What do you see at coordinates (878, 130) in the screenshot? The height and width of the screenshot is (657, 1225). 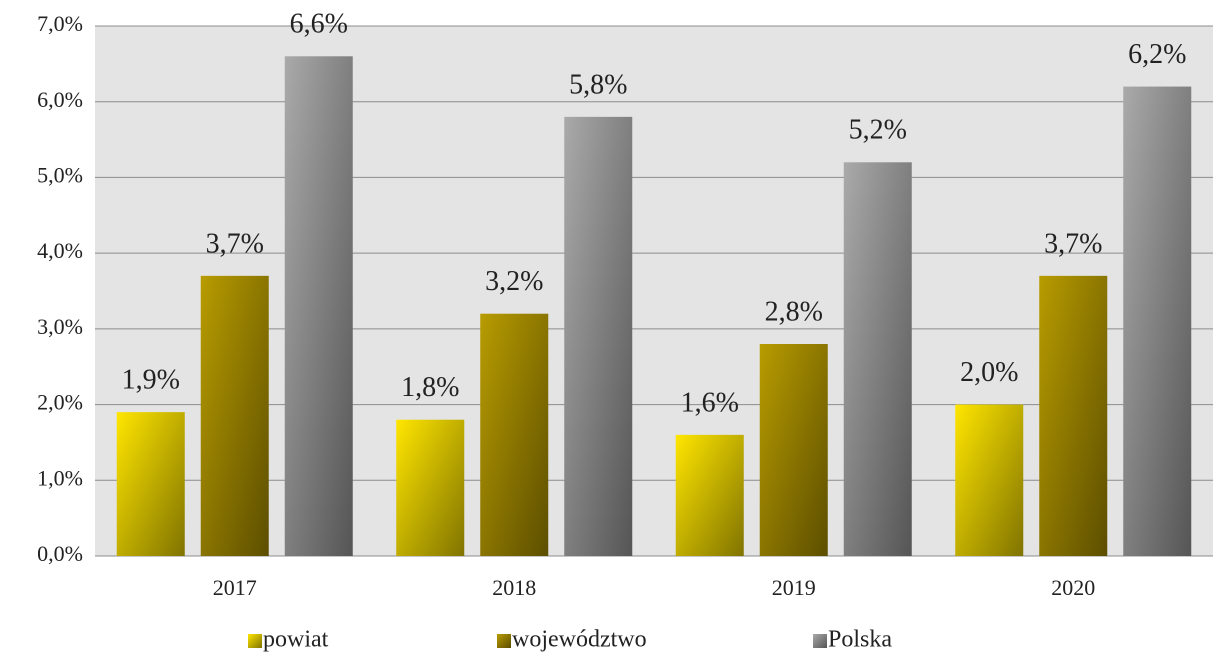 I see `data-label: 5,2%` at bounding box center [878, 130].